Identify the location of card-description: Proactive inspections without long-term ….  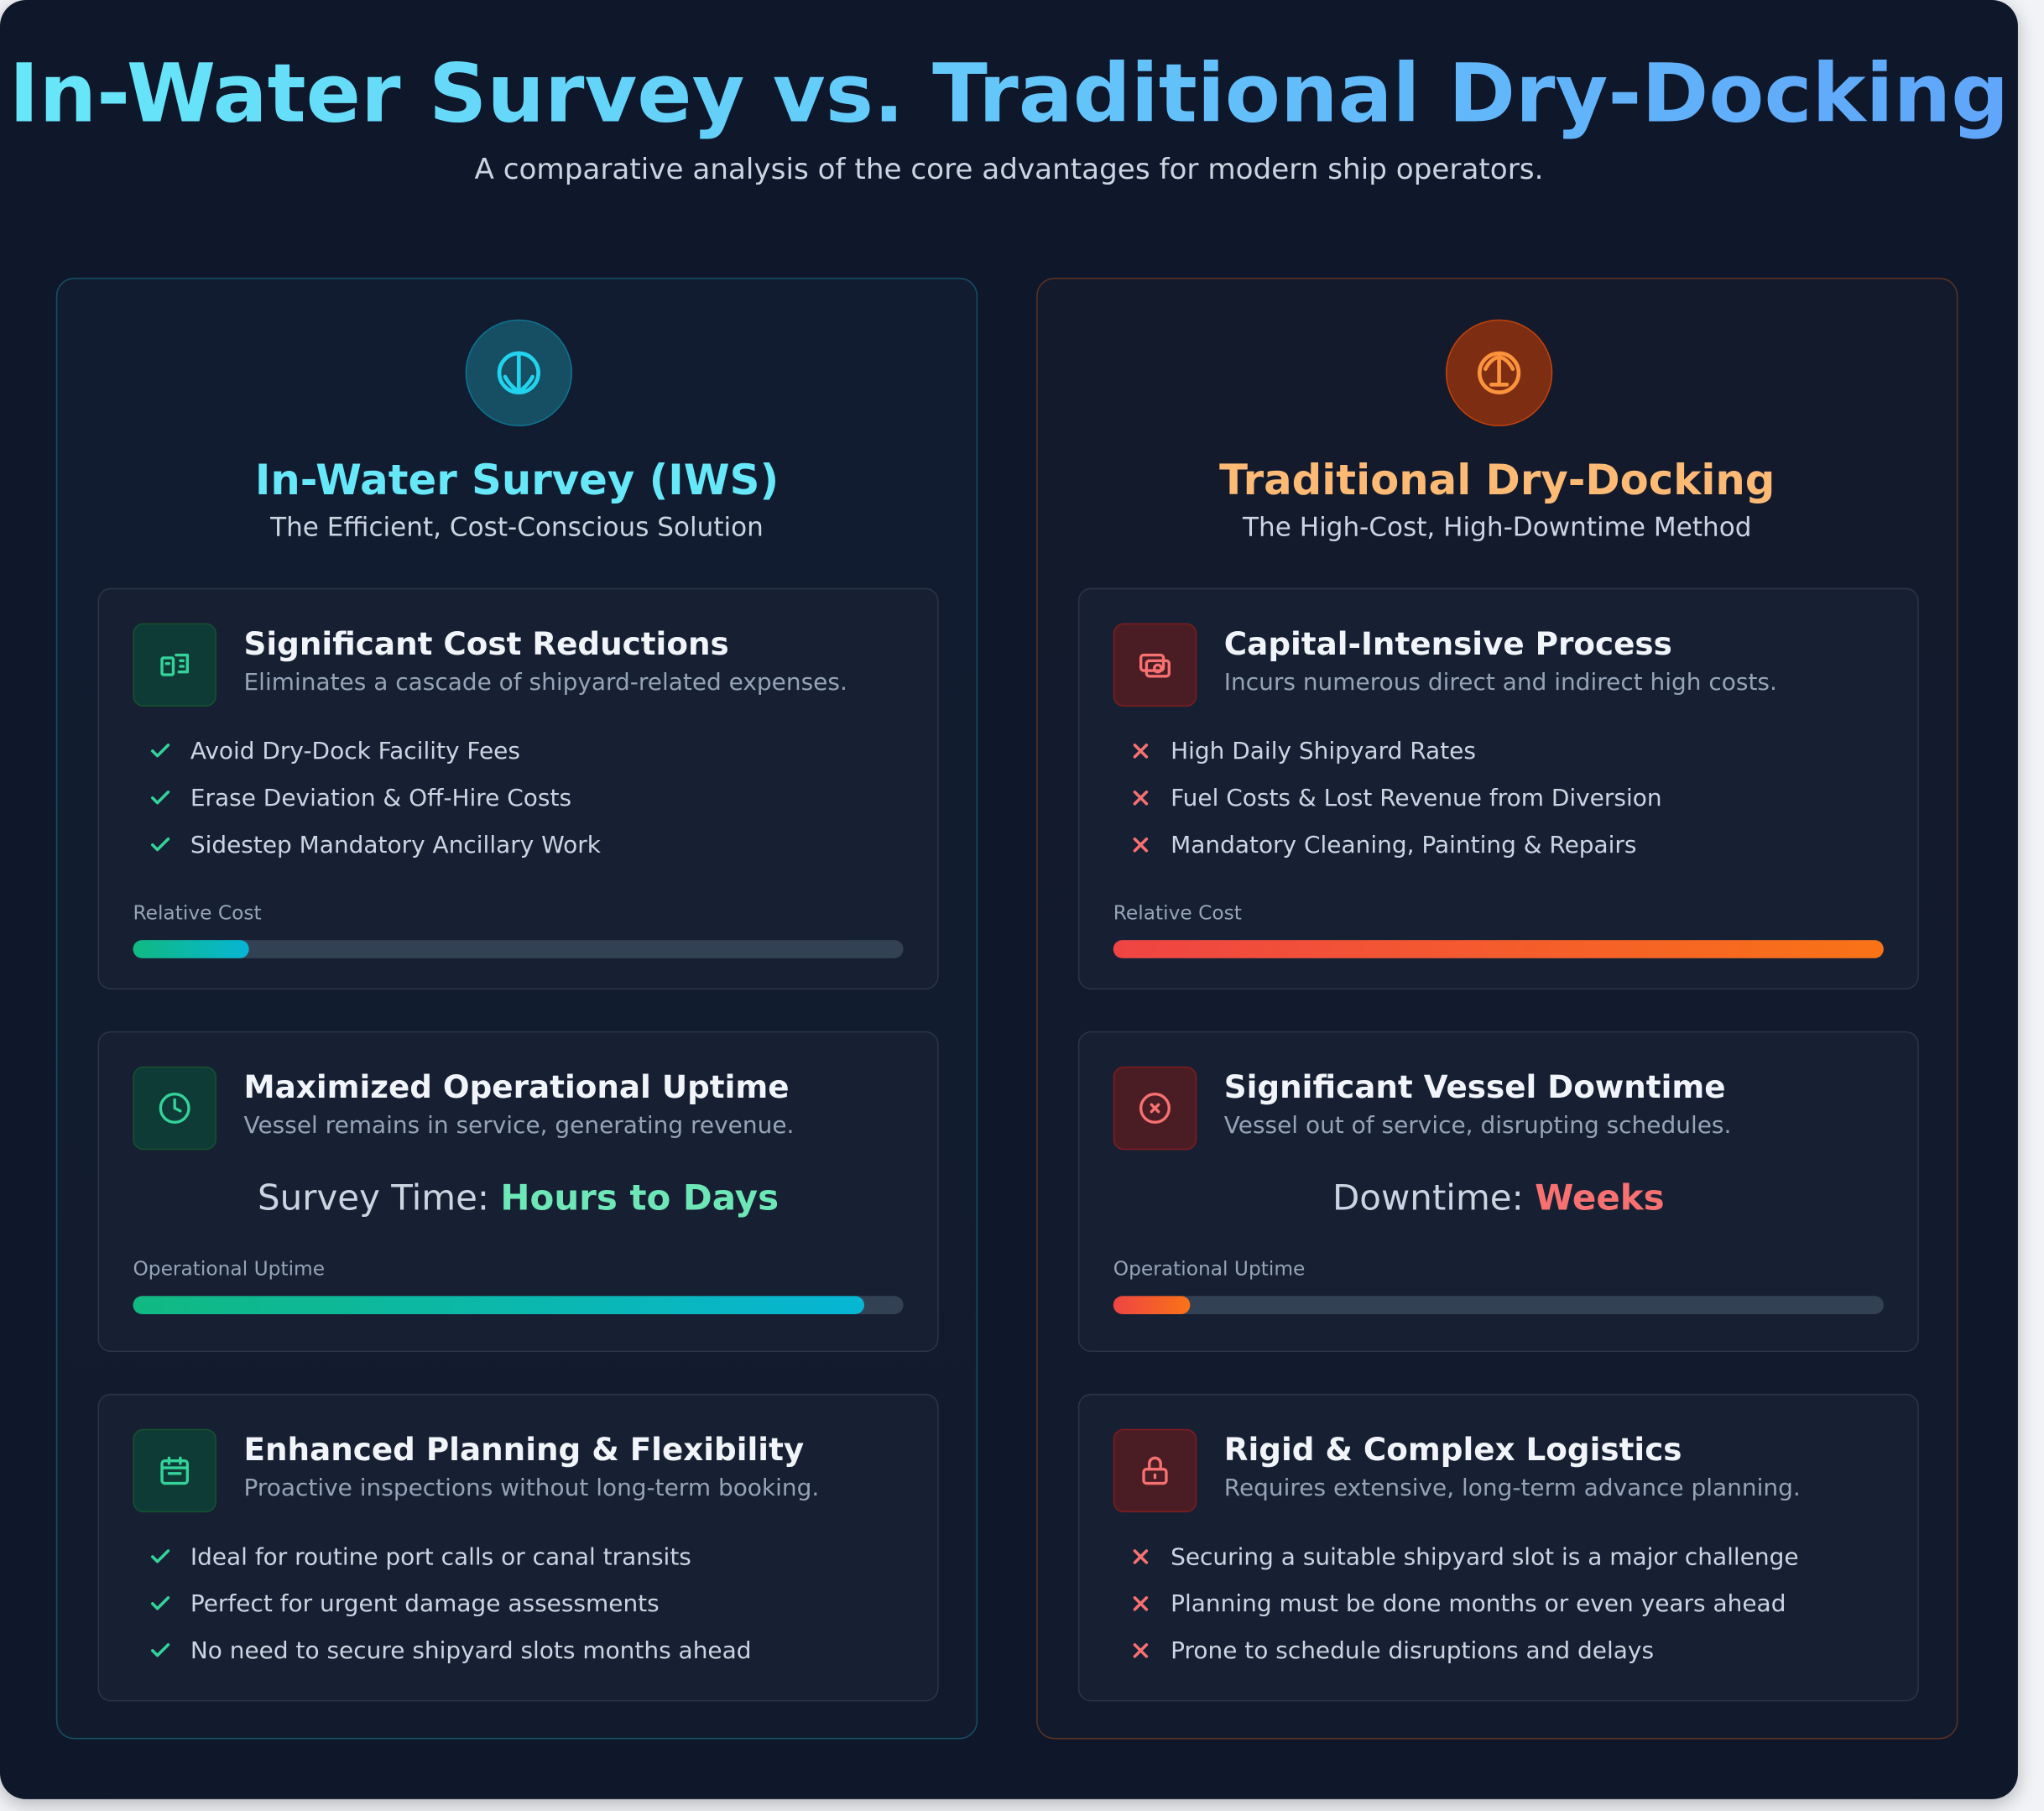
(532, 1488).